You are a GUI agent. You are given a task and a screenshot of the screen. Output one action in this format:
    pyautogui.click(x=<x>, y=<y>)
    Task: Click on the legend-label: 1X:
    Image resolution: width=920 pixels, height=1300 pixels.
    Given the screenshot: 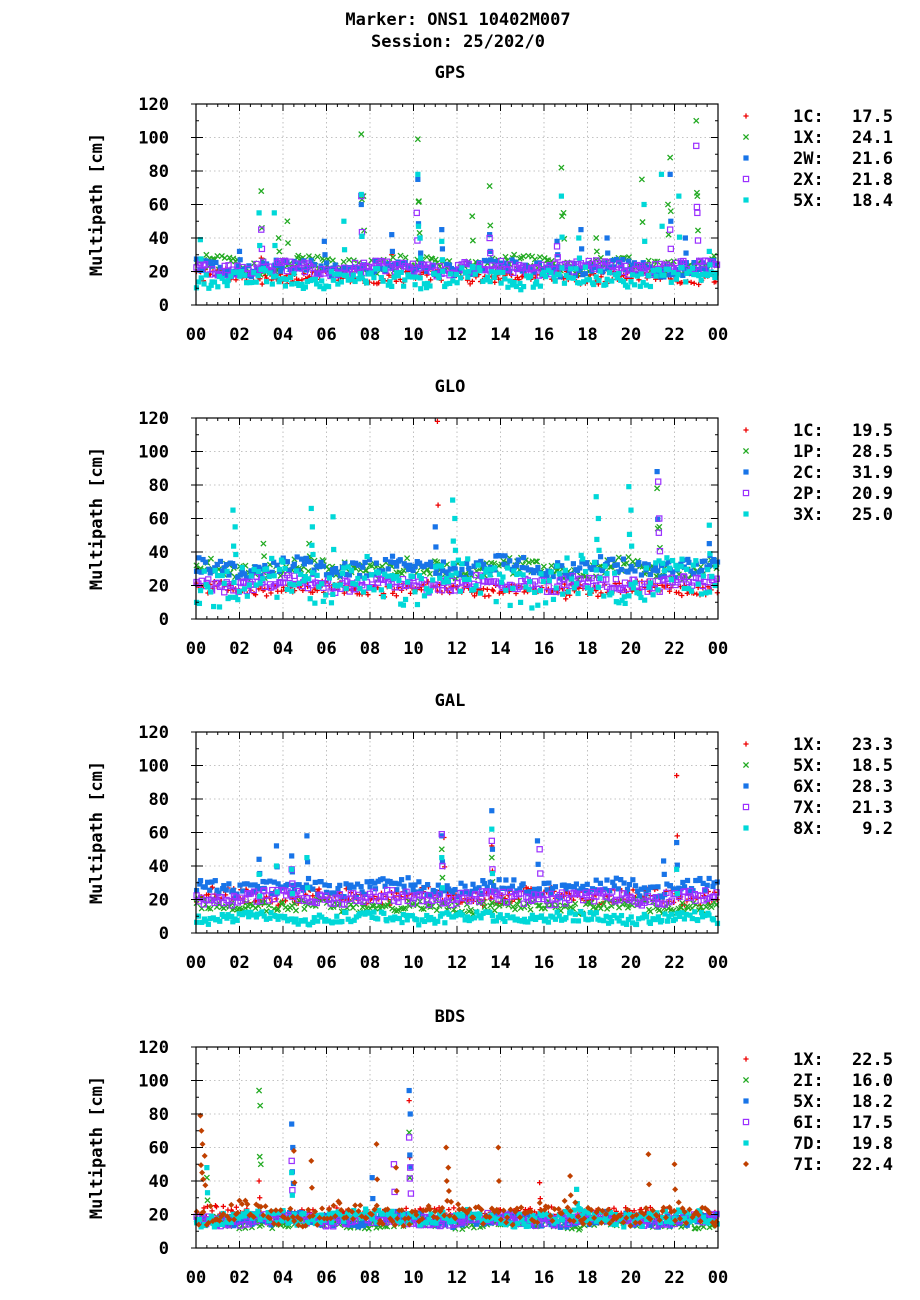 What is the action you would take?
    pyautogui.click(x=808, y=138)
    